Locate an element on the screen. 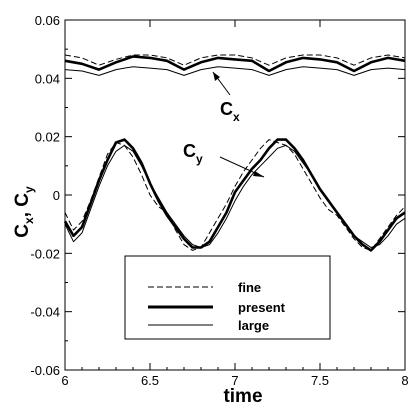 This screenshot has height=409, width=409. y-tick-label: 0.02 is located at coordinates (47, 137).